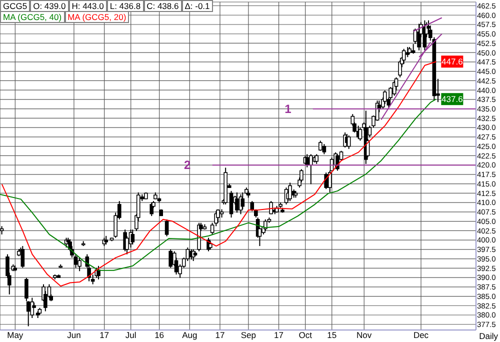  What do you see at coordinates (453, 61) in the screenshot?
I see `data-label: 447.6` at bounding box center [453, 61].